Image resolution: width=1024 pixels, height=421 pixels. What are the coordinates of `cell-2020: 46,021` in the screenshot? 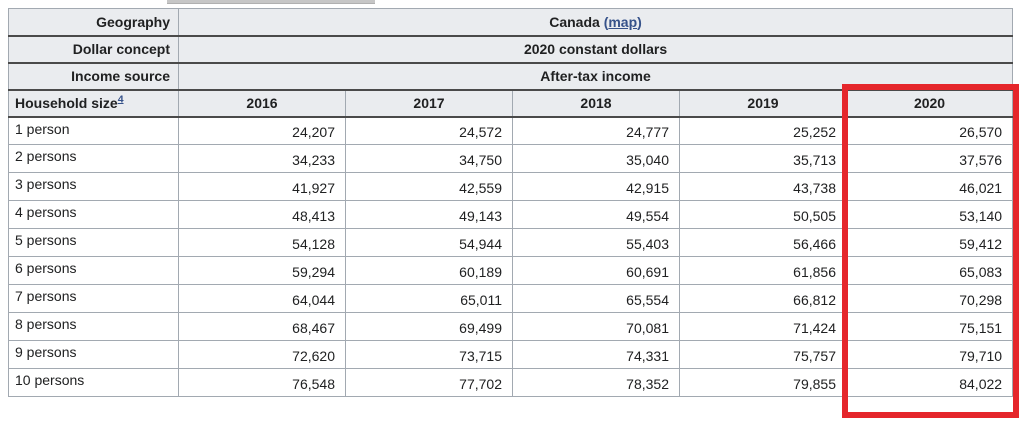 It's located at (929, 186).